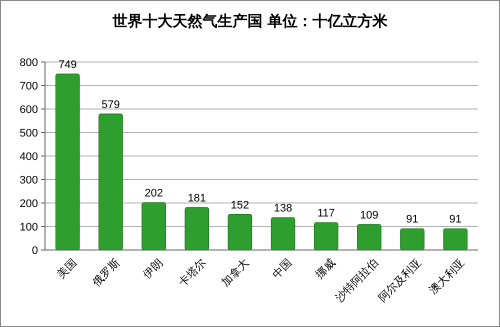 Image resolution: width=500 pixels, height=327 pixels. I want to click on data-label: 152, so click(240, 205).